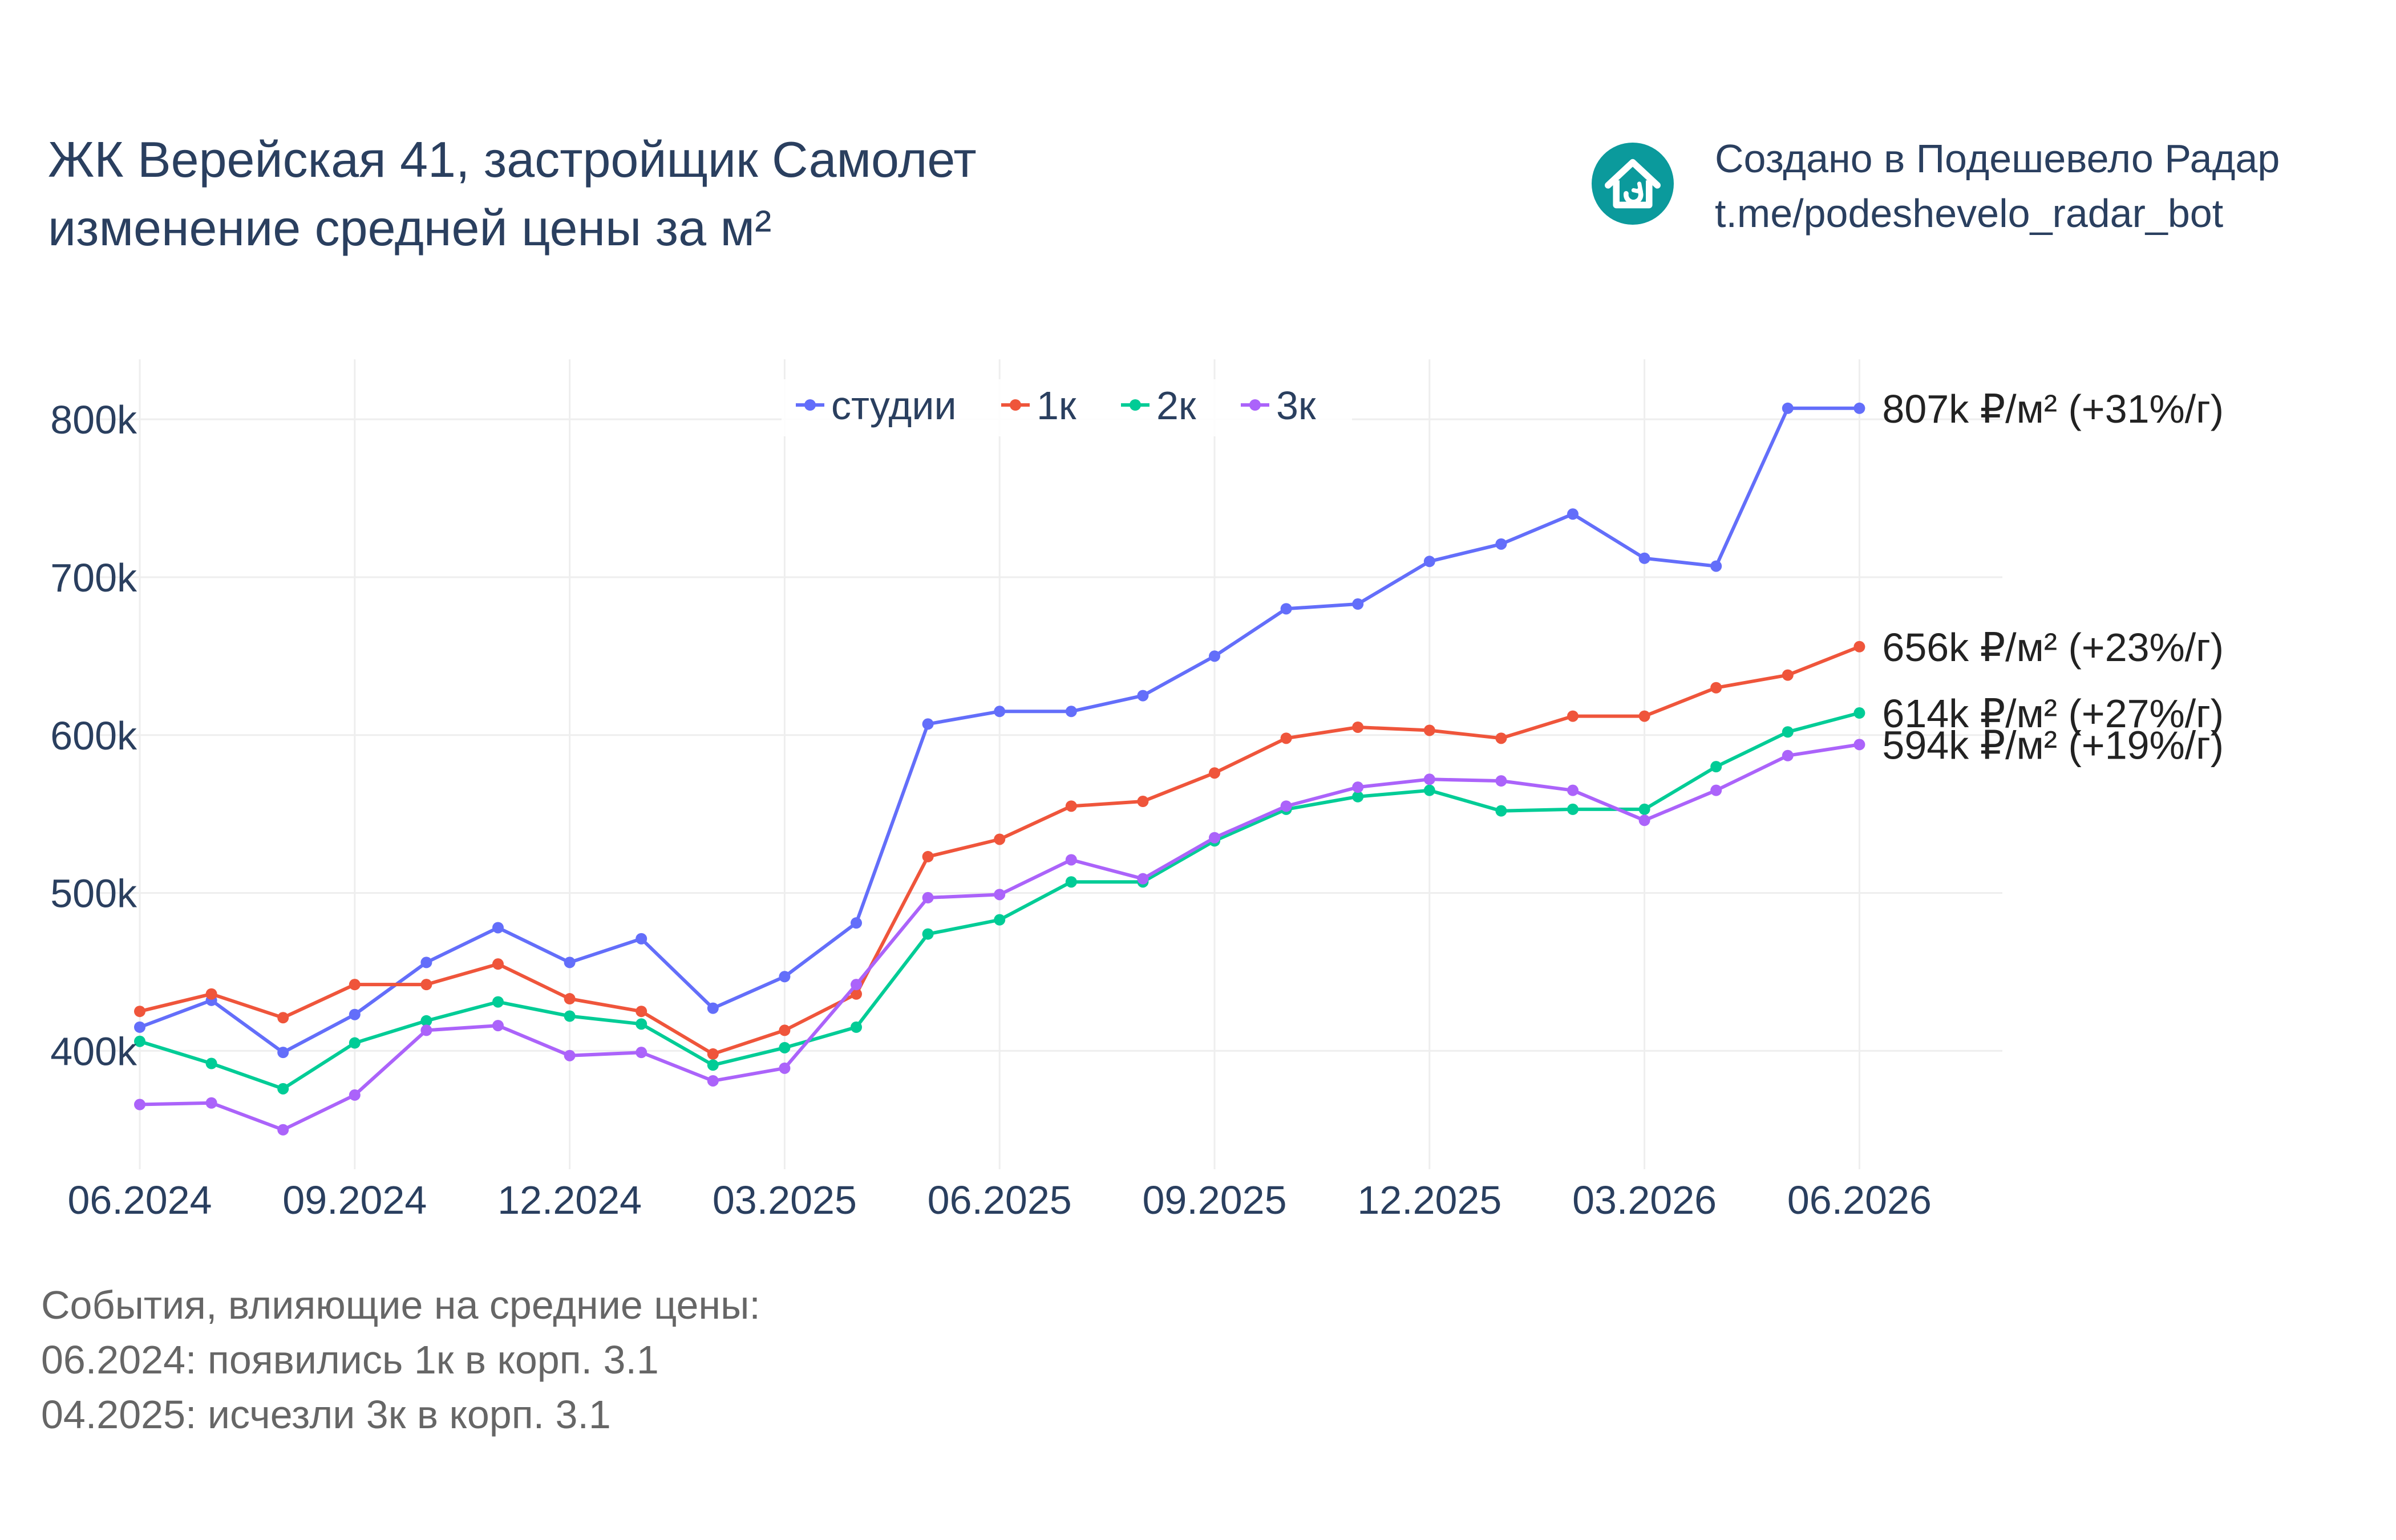 The height and width of the screenshot is (1540, 2396). Describe the element at coordinates (93, 420) in the screenshot. I see `y-tick-label: 800k` at that location.